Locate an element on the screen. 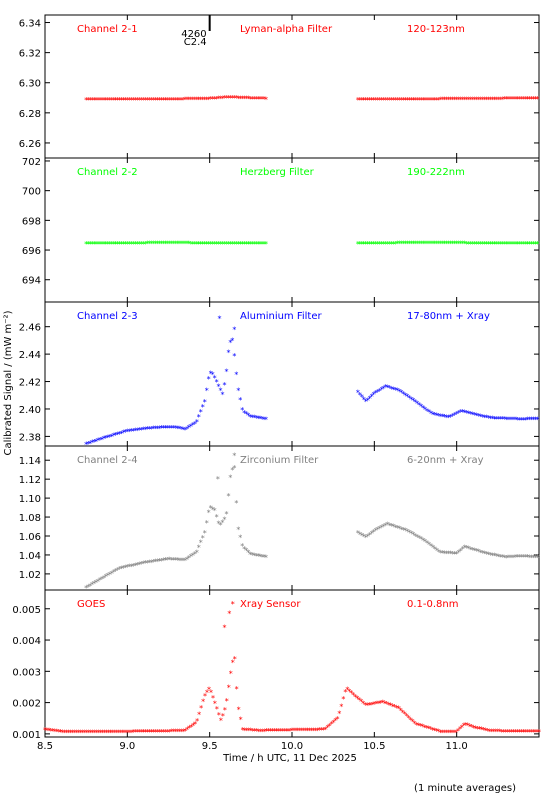  flare-class-label: C2.4 is located at coordinates (195, 42).